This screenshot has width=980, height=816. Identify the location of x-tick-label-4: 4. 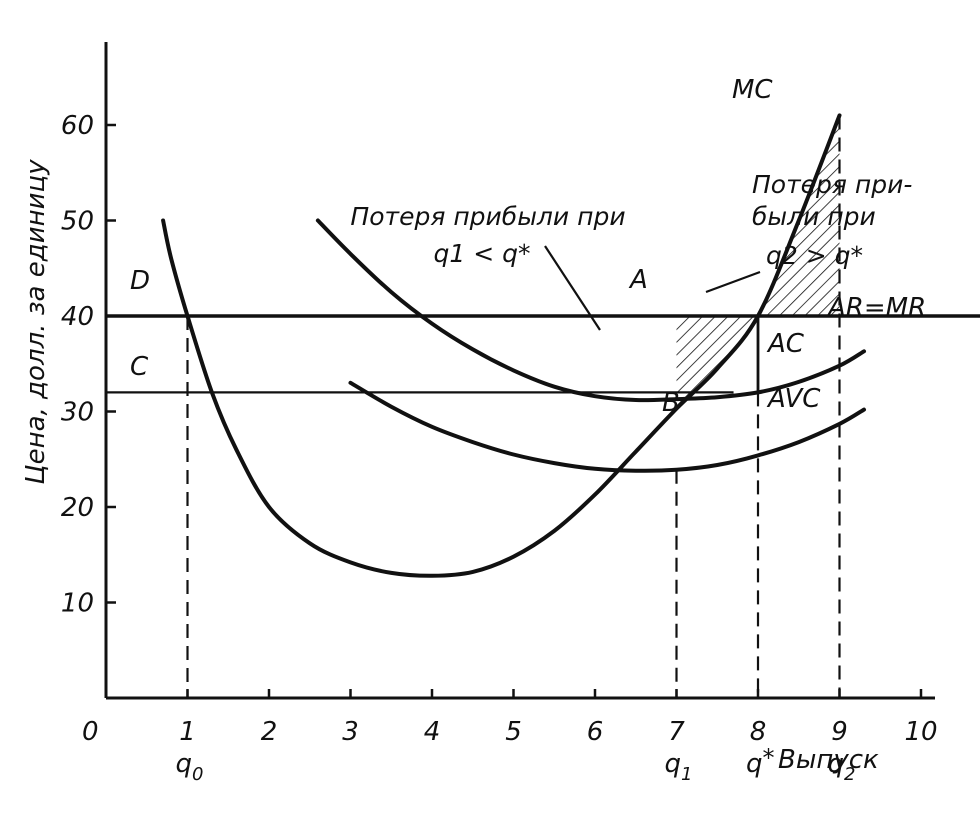
(432, 732).